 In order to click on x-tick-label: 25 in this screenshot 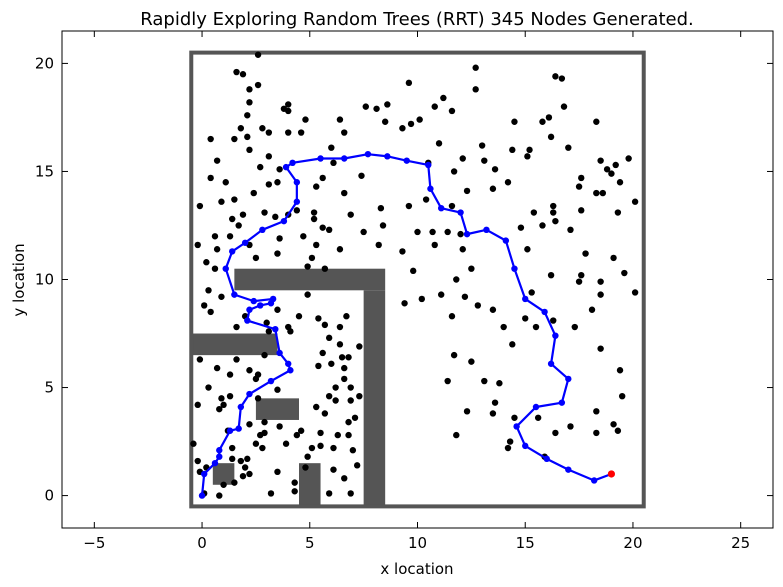, I will do `click(740, 543)`.